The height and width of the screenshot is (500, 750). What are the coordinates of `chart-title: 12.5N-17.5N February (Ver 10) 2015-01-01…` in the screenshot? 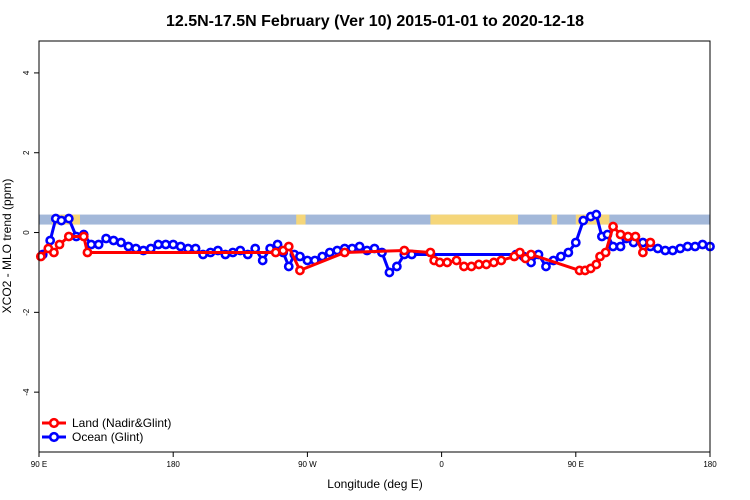 It's located at (375, 21).